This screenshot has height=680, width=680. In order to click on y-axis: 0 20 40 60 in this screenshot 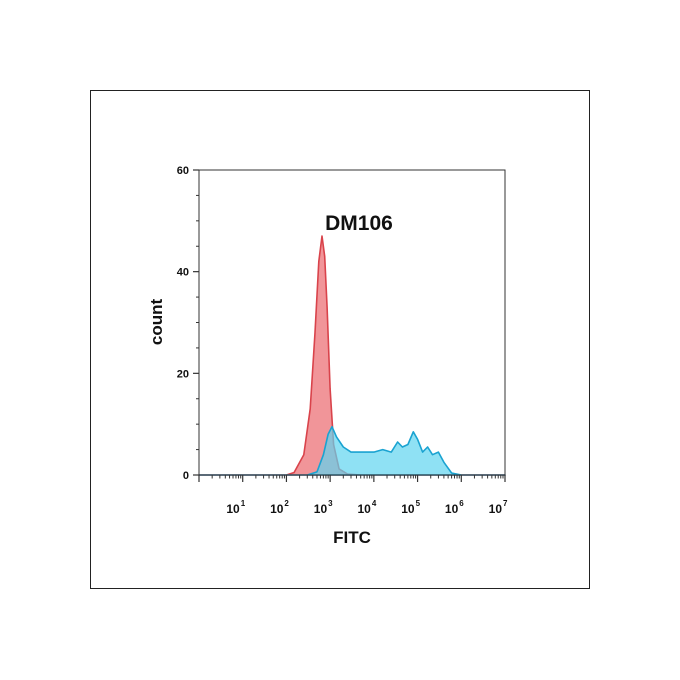, I will do `click(188, 323)`.